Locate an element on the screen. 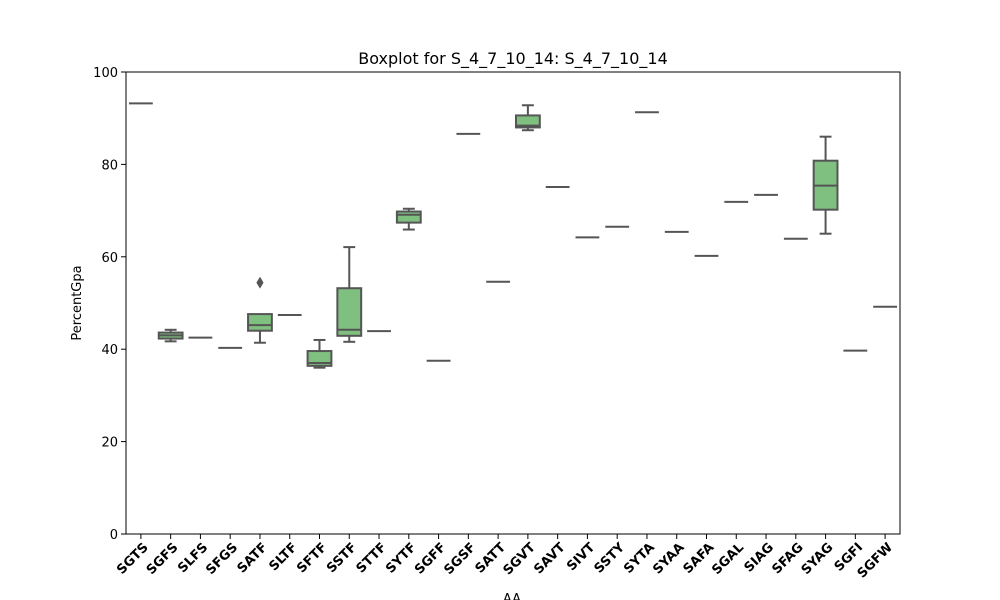 This screenshot has width=1000, height=600. y-tick-label: 60 is located at coordinates (109, 258).